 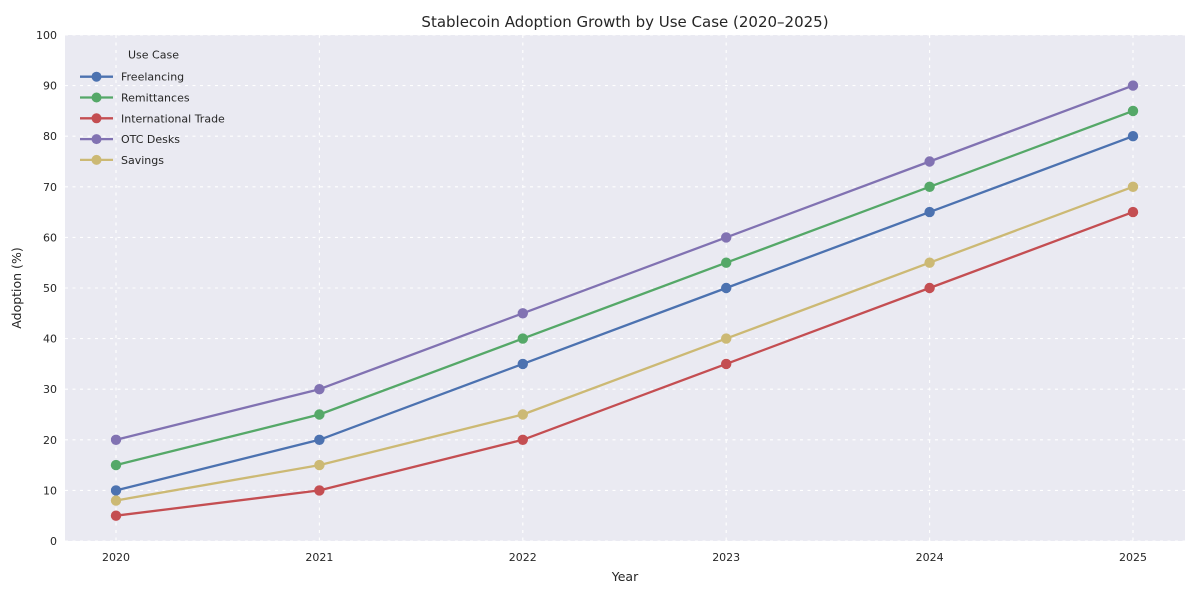 What do you see at coordinates (116, 490) in the screenshot?
I see `data-point-freelancing-2020` at bounding box center [116, 490].